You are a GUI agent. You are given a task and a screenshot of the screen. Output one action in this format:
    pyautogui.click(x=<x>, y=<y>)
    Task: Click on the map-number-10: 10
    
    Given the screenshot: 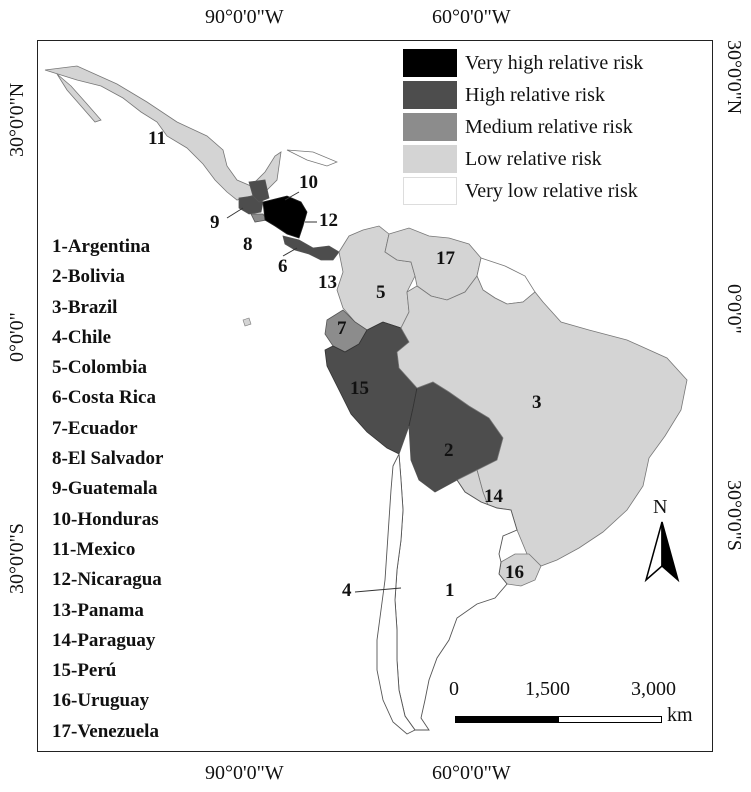 What is the action you would take?
    pyautogui.click(x=308, y=182)
    